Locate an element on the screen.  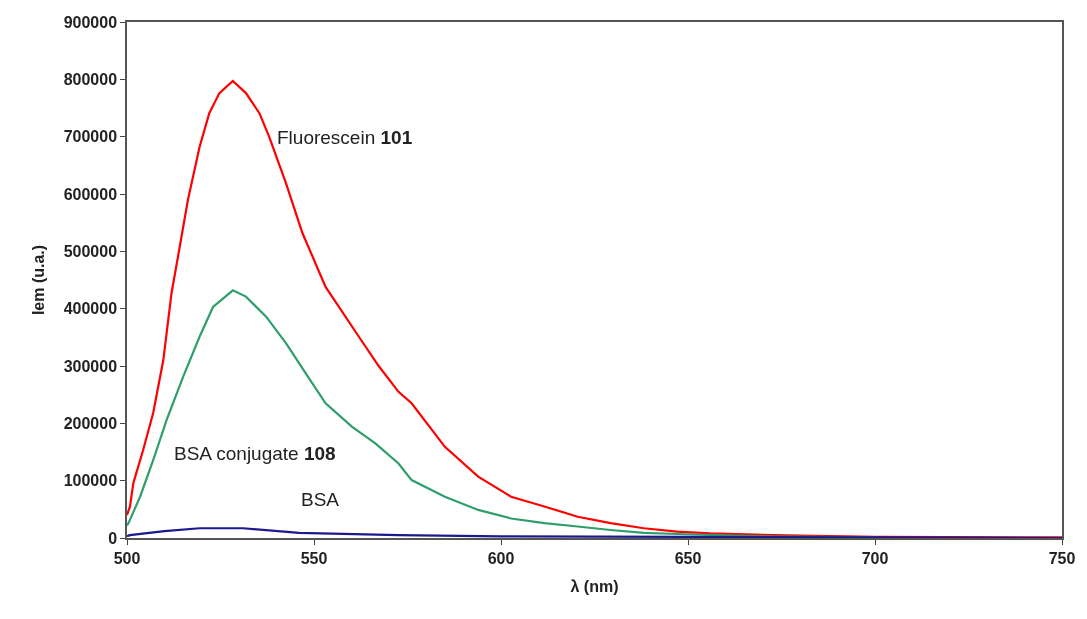
x-tick-label: 650 is located at coordinates (688, 558).